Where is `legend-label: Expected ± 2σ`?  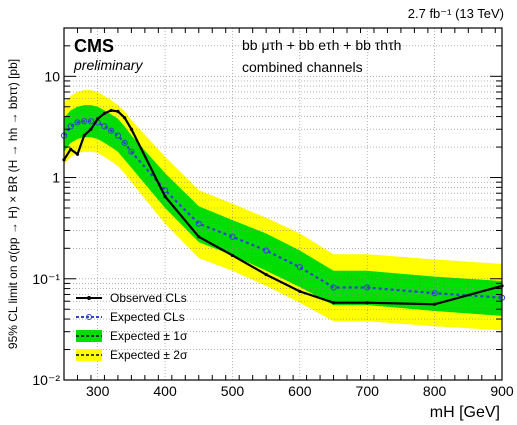 legend-label: Expected ± 2σ is located at coordinates (149, 355).